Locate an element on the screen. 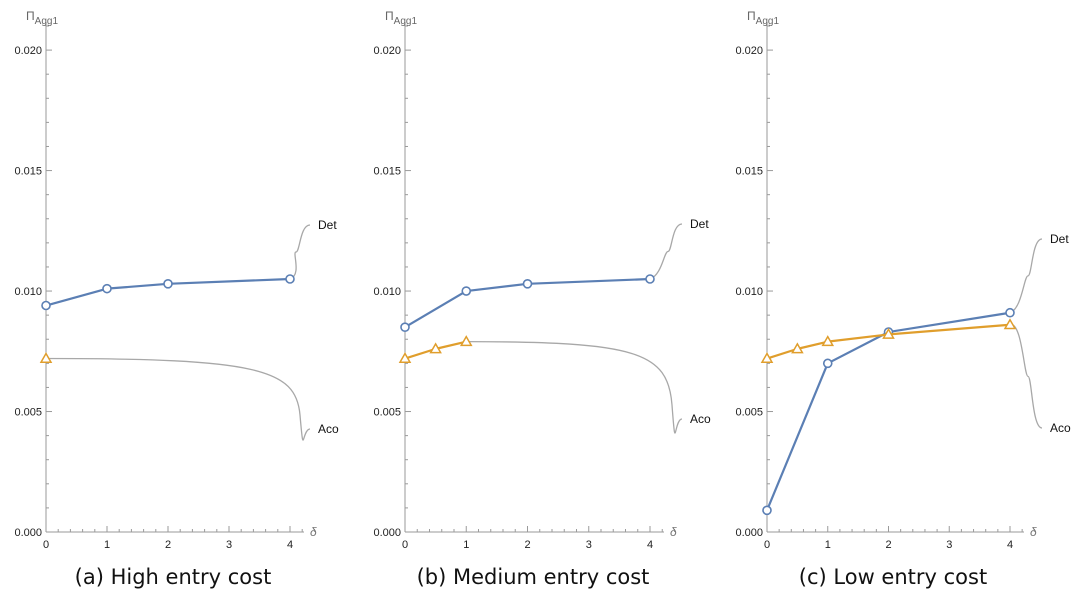 The height and width of the screenshot is (598, 1076). panel-caption: (b) Medium entry cost is located at coordinates (533, 577).